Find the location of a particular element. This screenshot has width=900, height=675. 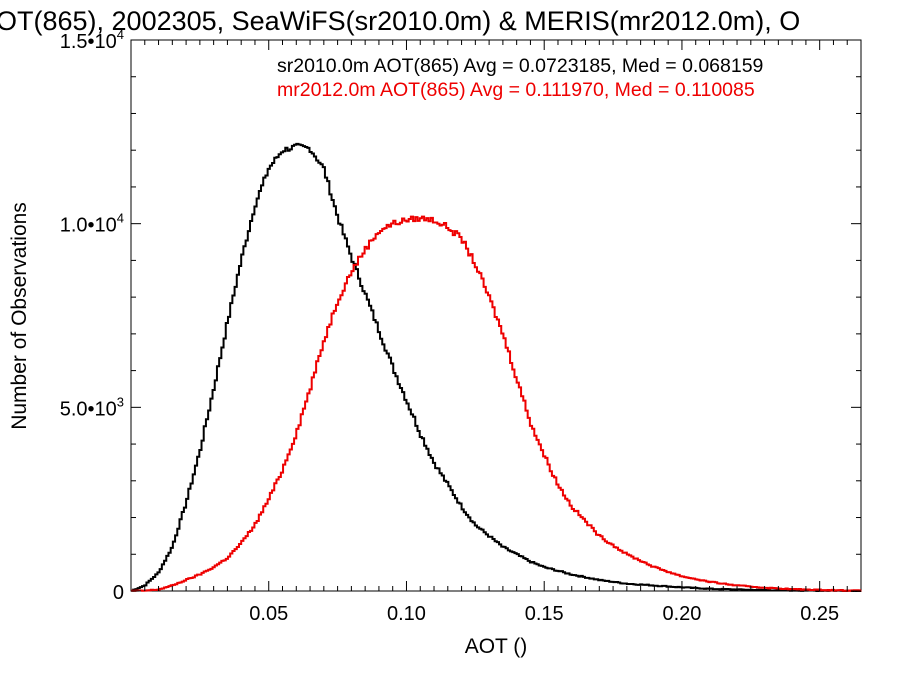

x-tick-label: 0.05 is located at coordinates (268, 614).